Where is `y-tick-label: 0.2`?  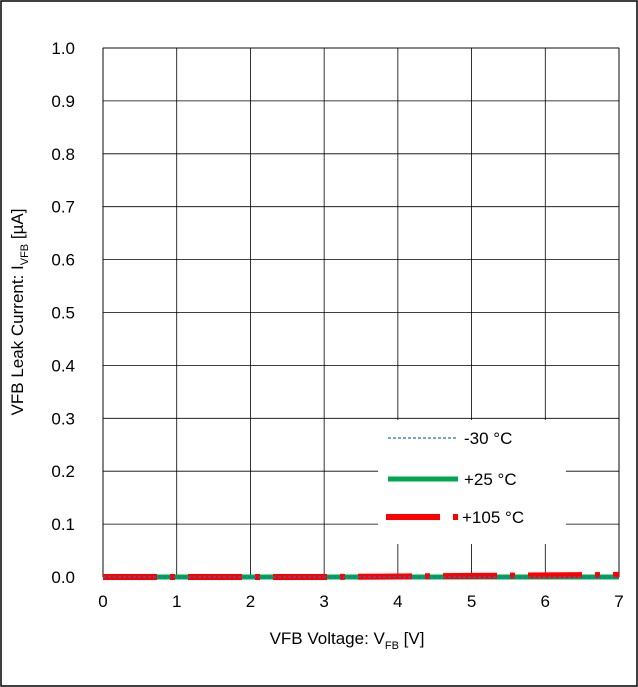
y-tick-label: 0.2 is located at coordinates (63, 471).